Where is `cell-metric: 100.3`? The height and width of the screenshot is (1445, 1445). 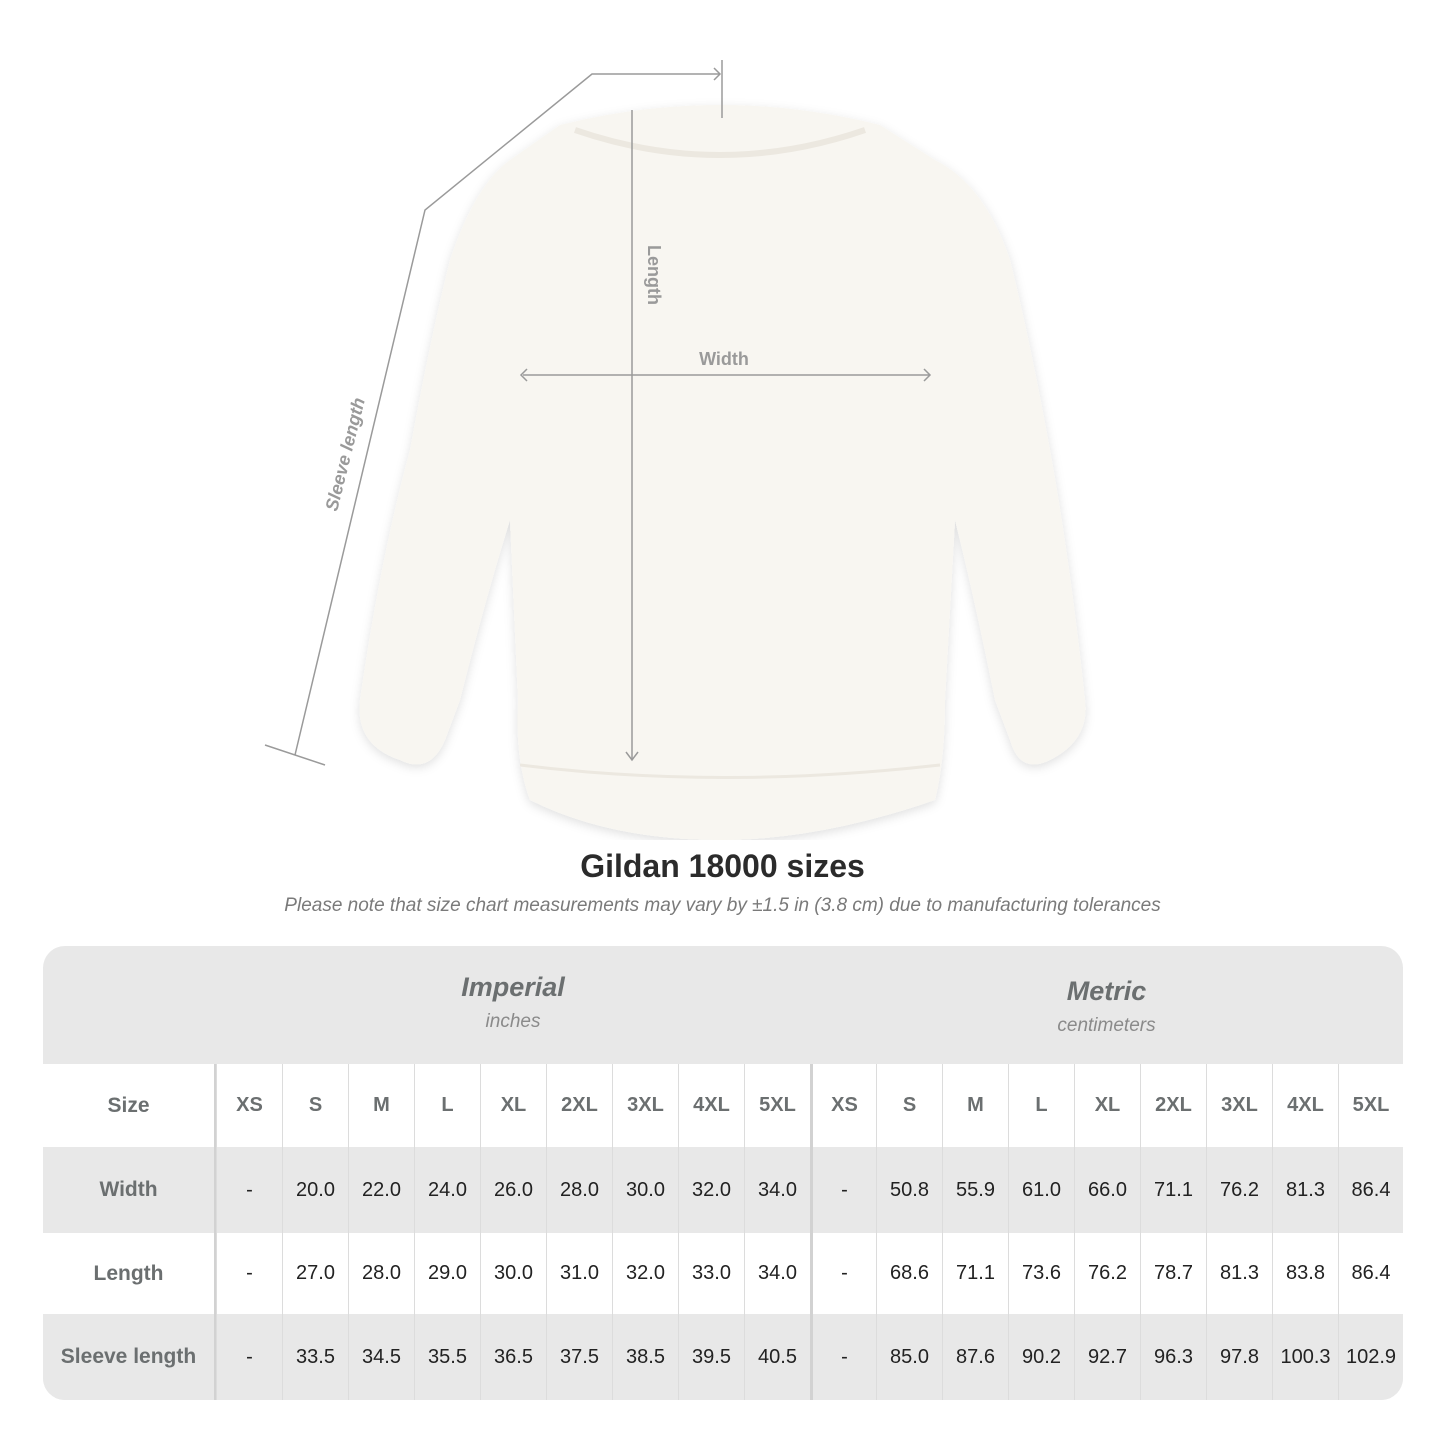 cell-metric: 100.3 is located at coordinates (1305, 1357).